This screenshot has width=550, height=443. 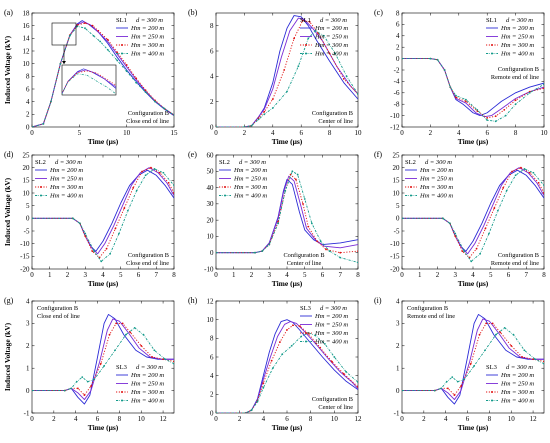 What do you see at coordinates (303, 255) in the screenshot?
I see `annotation-line: Configuration B` at bounding box center [303, 255].